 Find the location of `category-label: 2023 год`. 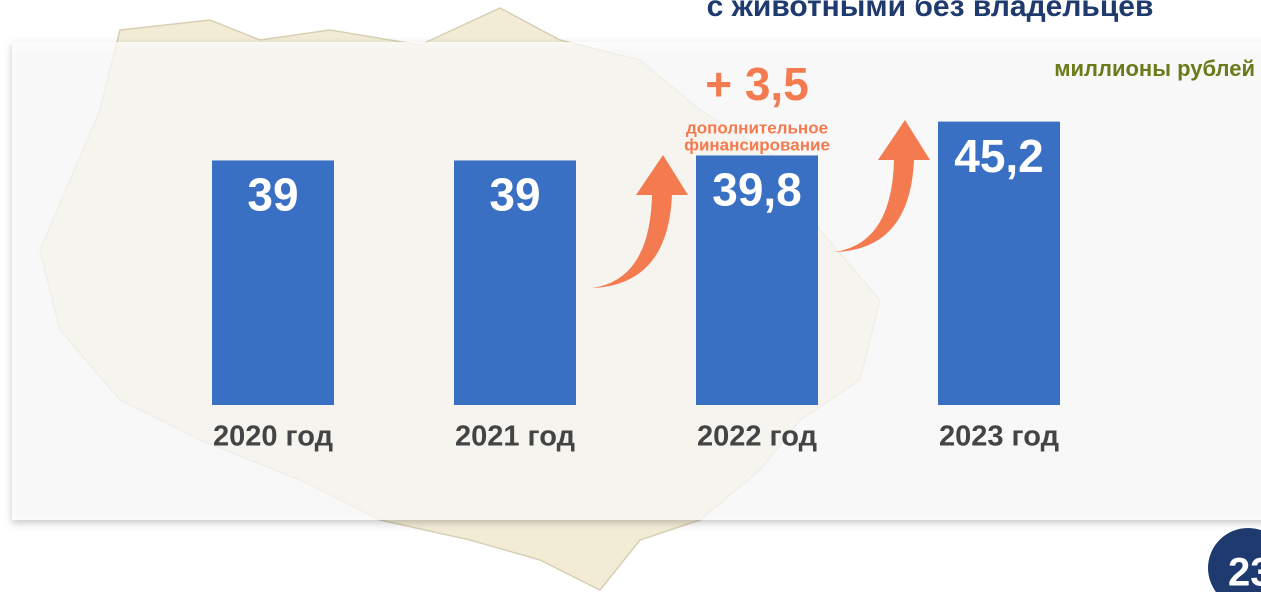

category-label: 2023 год is located at coordinates (999, 437).